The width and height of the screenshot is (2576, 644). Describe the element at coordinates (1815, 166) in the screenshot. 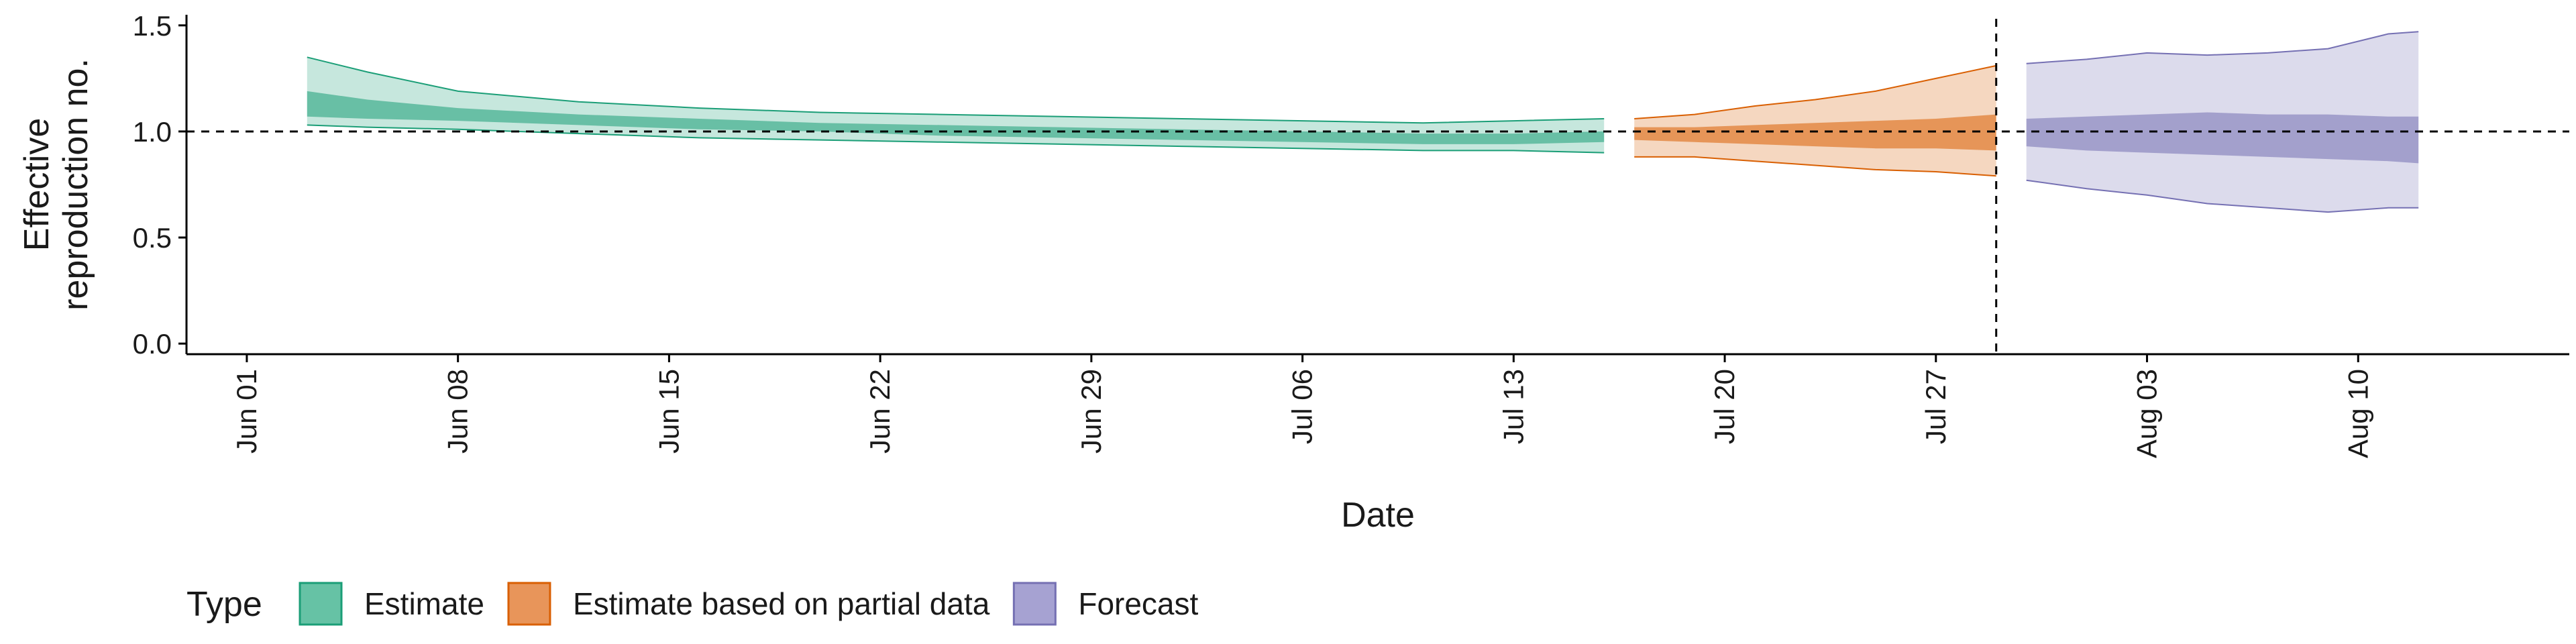

I see `outer-band-lower-edge-estimate-based-on-partial-data` at that location.